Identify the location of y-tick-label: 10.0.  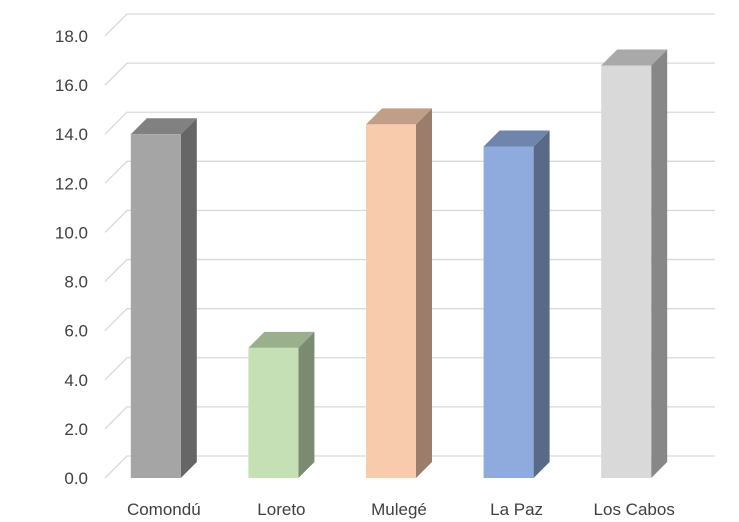
(71, 232).